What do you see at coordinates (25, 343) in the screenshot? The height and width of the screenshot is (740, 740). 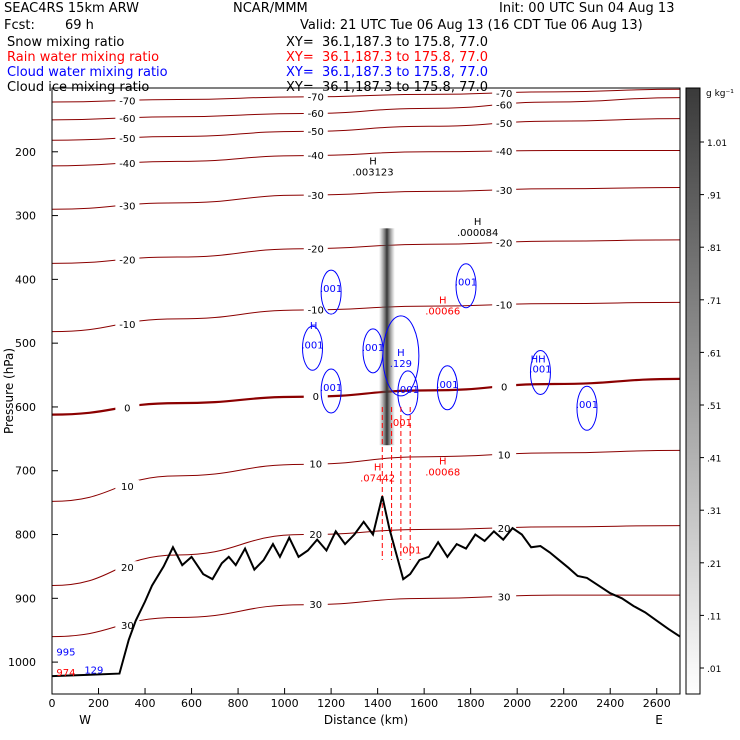 I see `y-tick-label: 500` at bounding box center [25, 343].